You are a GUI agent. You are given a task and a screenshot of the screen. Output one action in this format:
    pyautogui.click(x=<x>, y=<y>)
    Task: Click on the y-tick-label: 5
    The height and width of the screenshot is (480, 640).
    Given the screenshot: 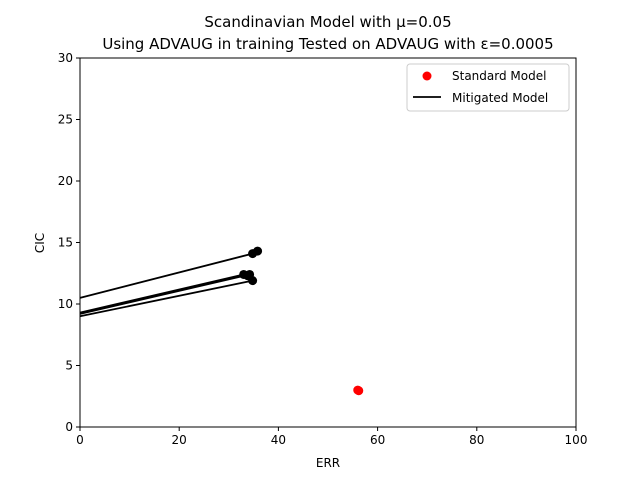 What is the action you would take?
    pyautogui.click(x=69, y=366)
    